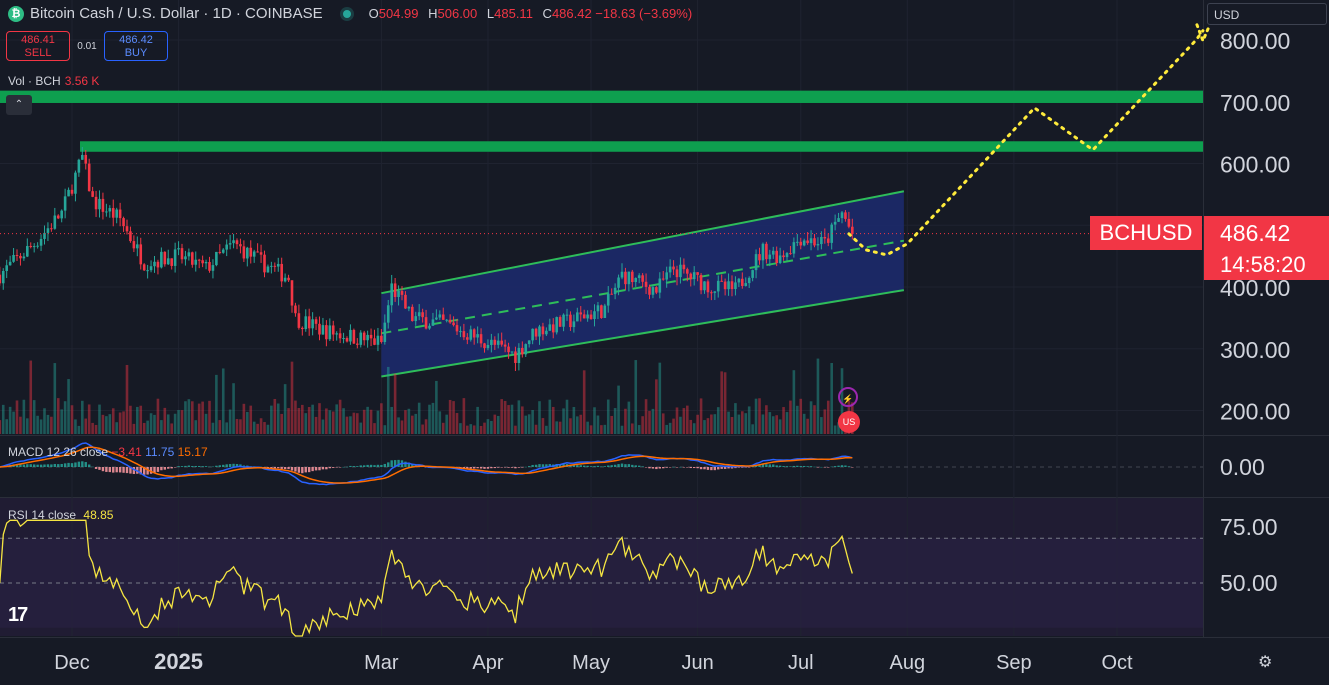 Image resolution: width=1329 pixels, height=685 pixels. Describe the element at coordinates (18, 615) in the screenshot. I see `tradingview-logo: 17` at that location.